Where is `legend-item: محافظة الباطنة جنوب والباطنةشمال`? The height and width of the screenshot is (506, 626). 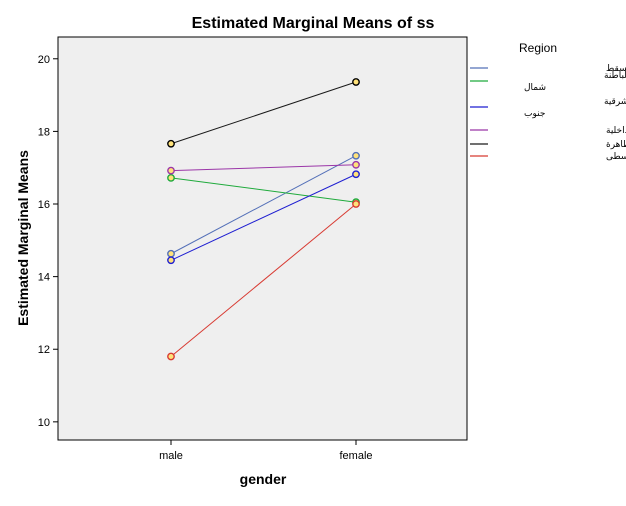 legend-item: محافظة الباطنة جنوب والباطنةشمال is located at coordinates (548, 81).